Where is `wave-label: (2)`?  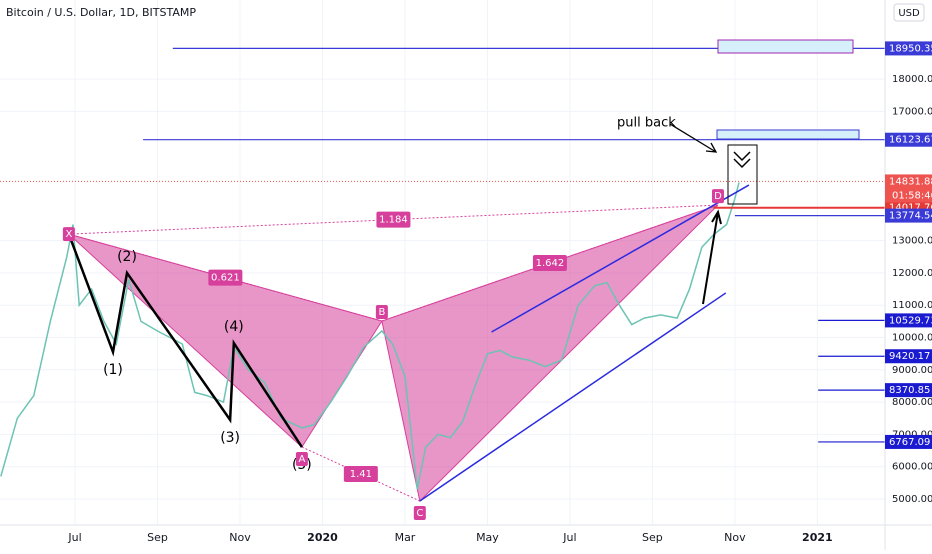
wave-label: (2) is located at coordinates (127, 257).